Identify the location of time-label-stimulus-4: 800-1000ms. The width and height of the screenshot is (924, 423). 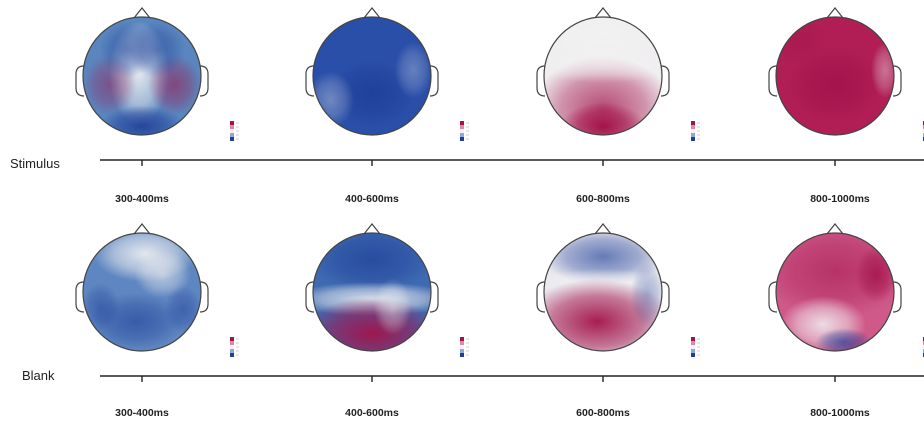
(840, 199).